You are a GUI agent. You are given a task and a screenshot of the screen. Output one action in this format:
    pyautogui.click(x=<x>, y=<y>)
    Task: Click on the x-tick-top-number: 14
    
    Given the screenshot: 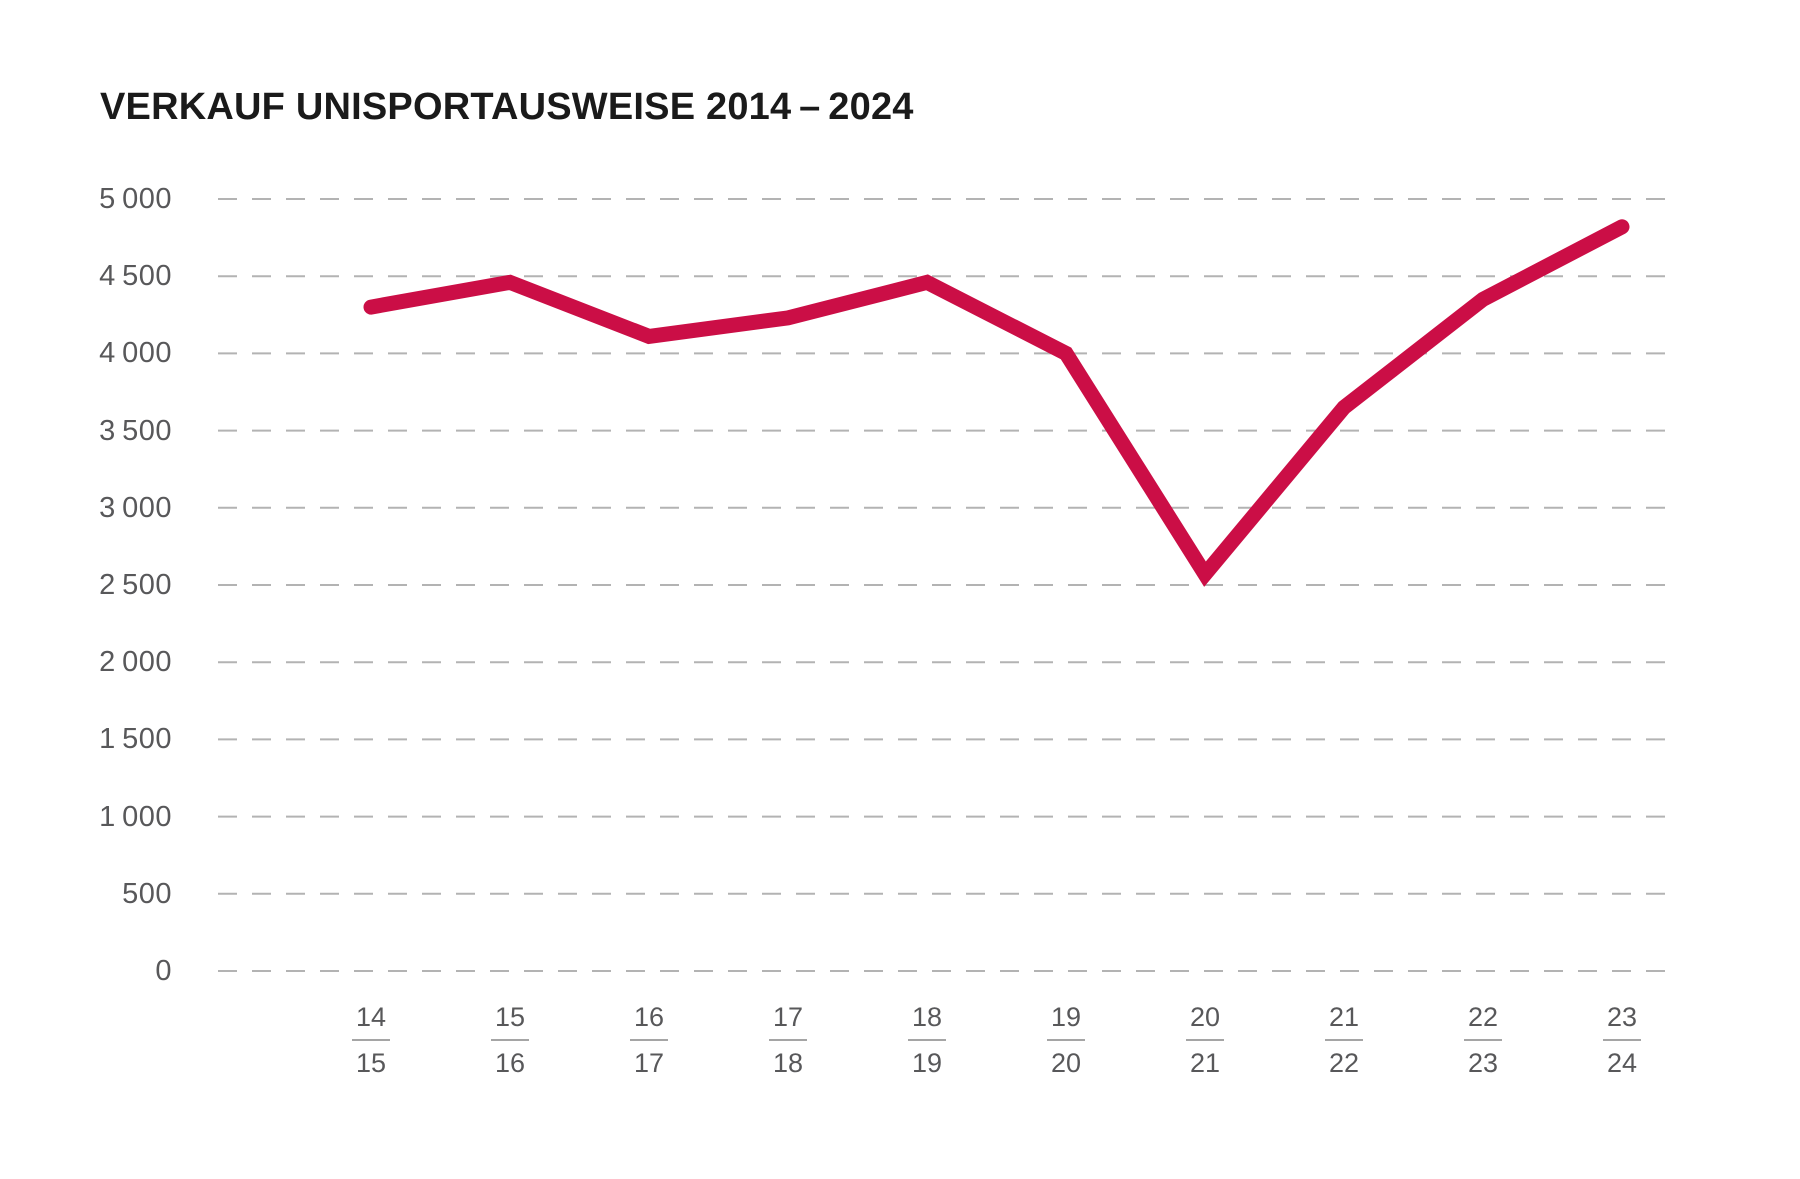 What is the action you would take?
    pyautogui.click(x=371, y=1017)
    